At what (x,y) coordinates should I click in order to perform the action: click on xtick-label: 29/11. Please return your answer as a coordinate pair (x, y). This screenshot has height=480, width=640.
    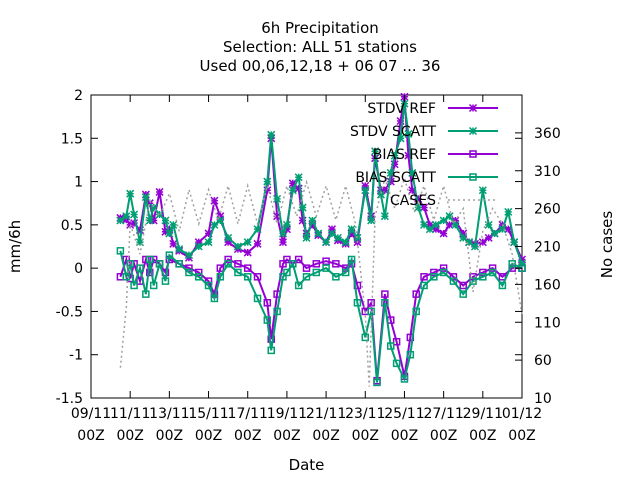
    Looking at the image, I should click on (483, 414).